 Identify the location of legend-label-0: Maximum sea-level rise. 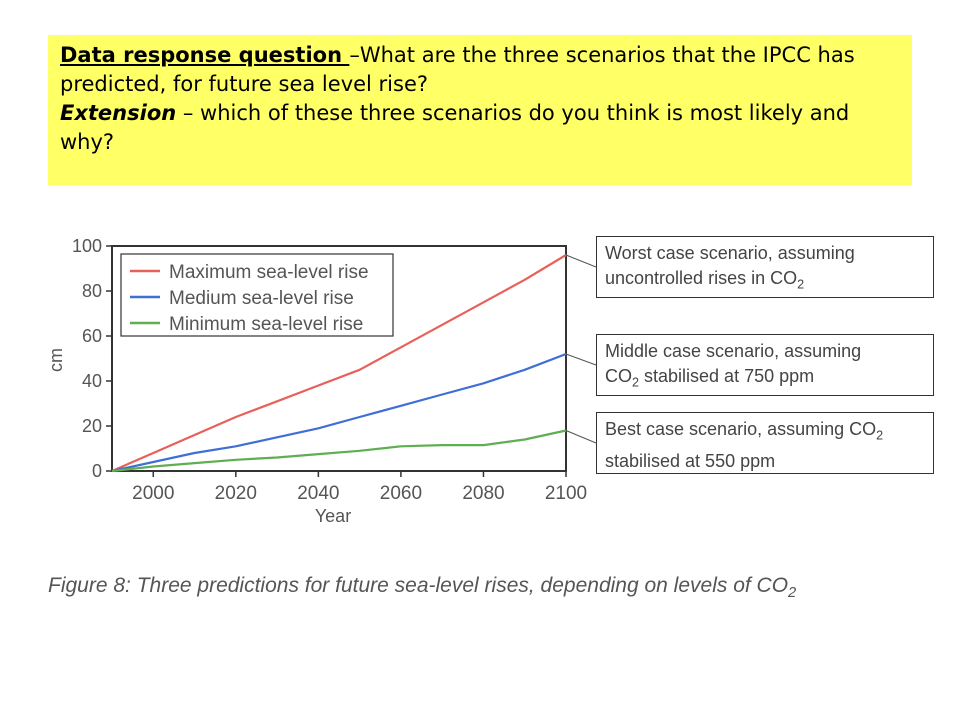
(269, 272).